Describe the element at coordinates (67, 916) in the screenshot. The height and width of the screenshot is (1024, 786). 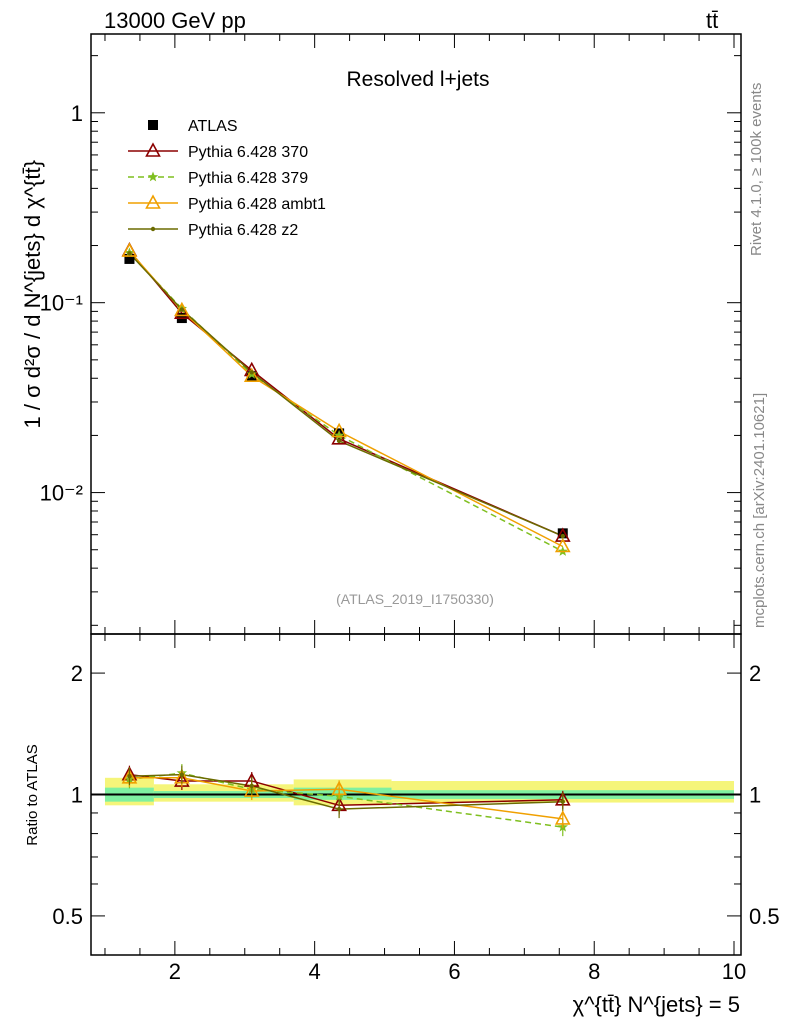
I see `ratio-y-tick-label: 0.5` at that location.